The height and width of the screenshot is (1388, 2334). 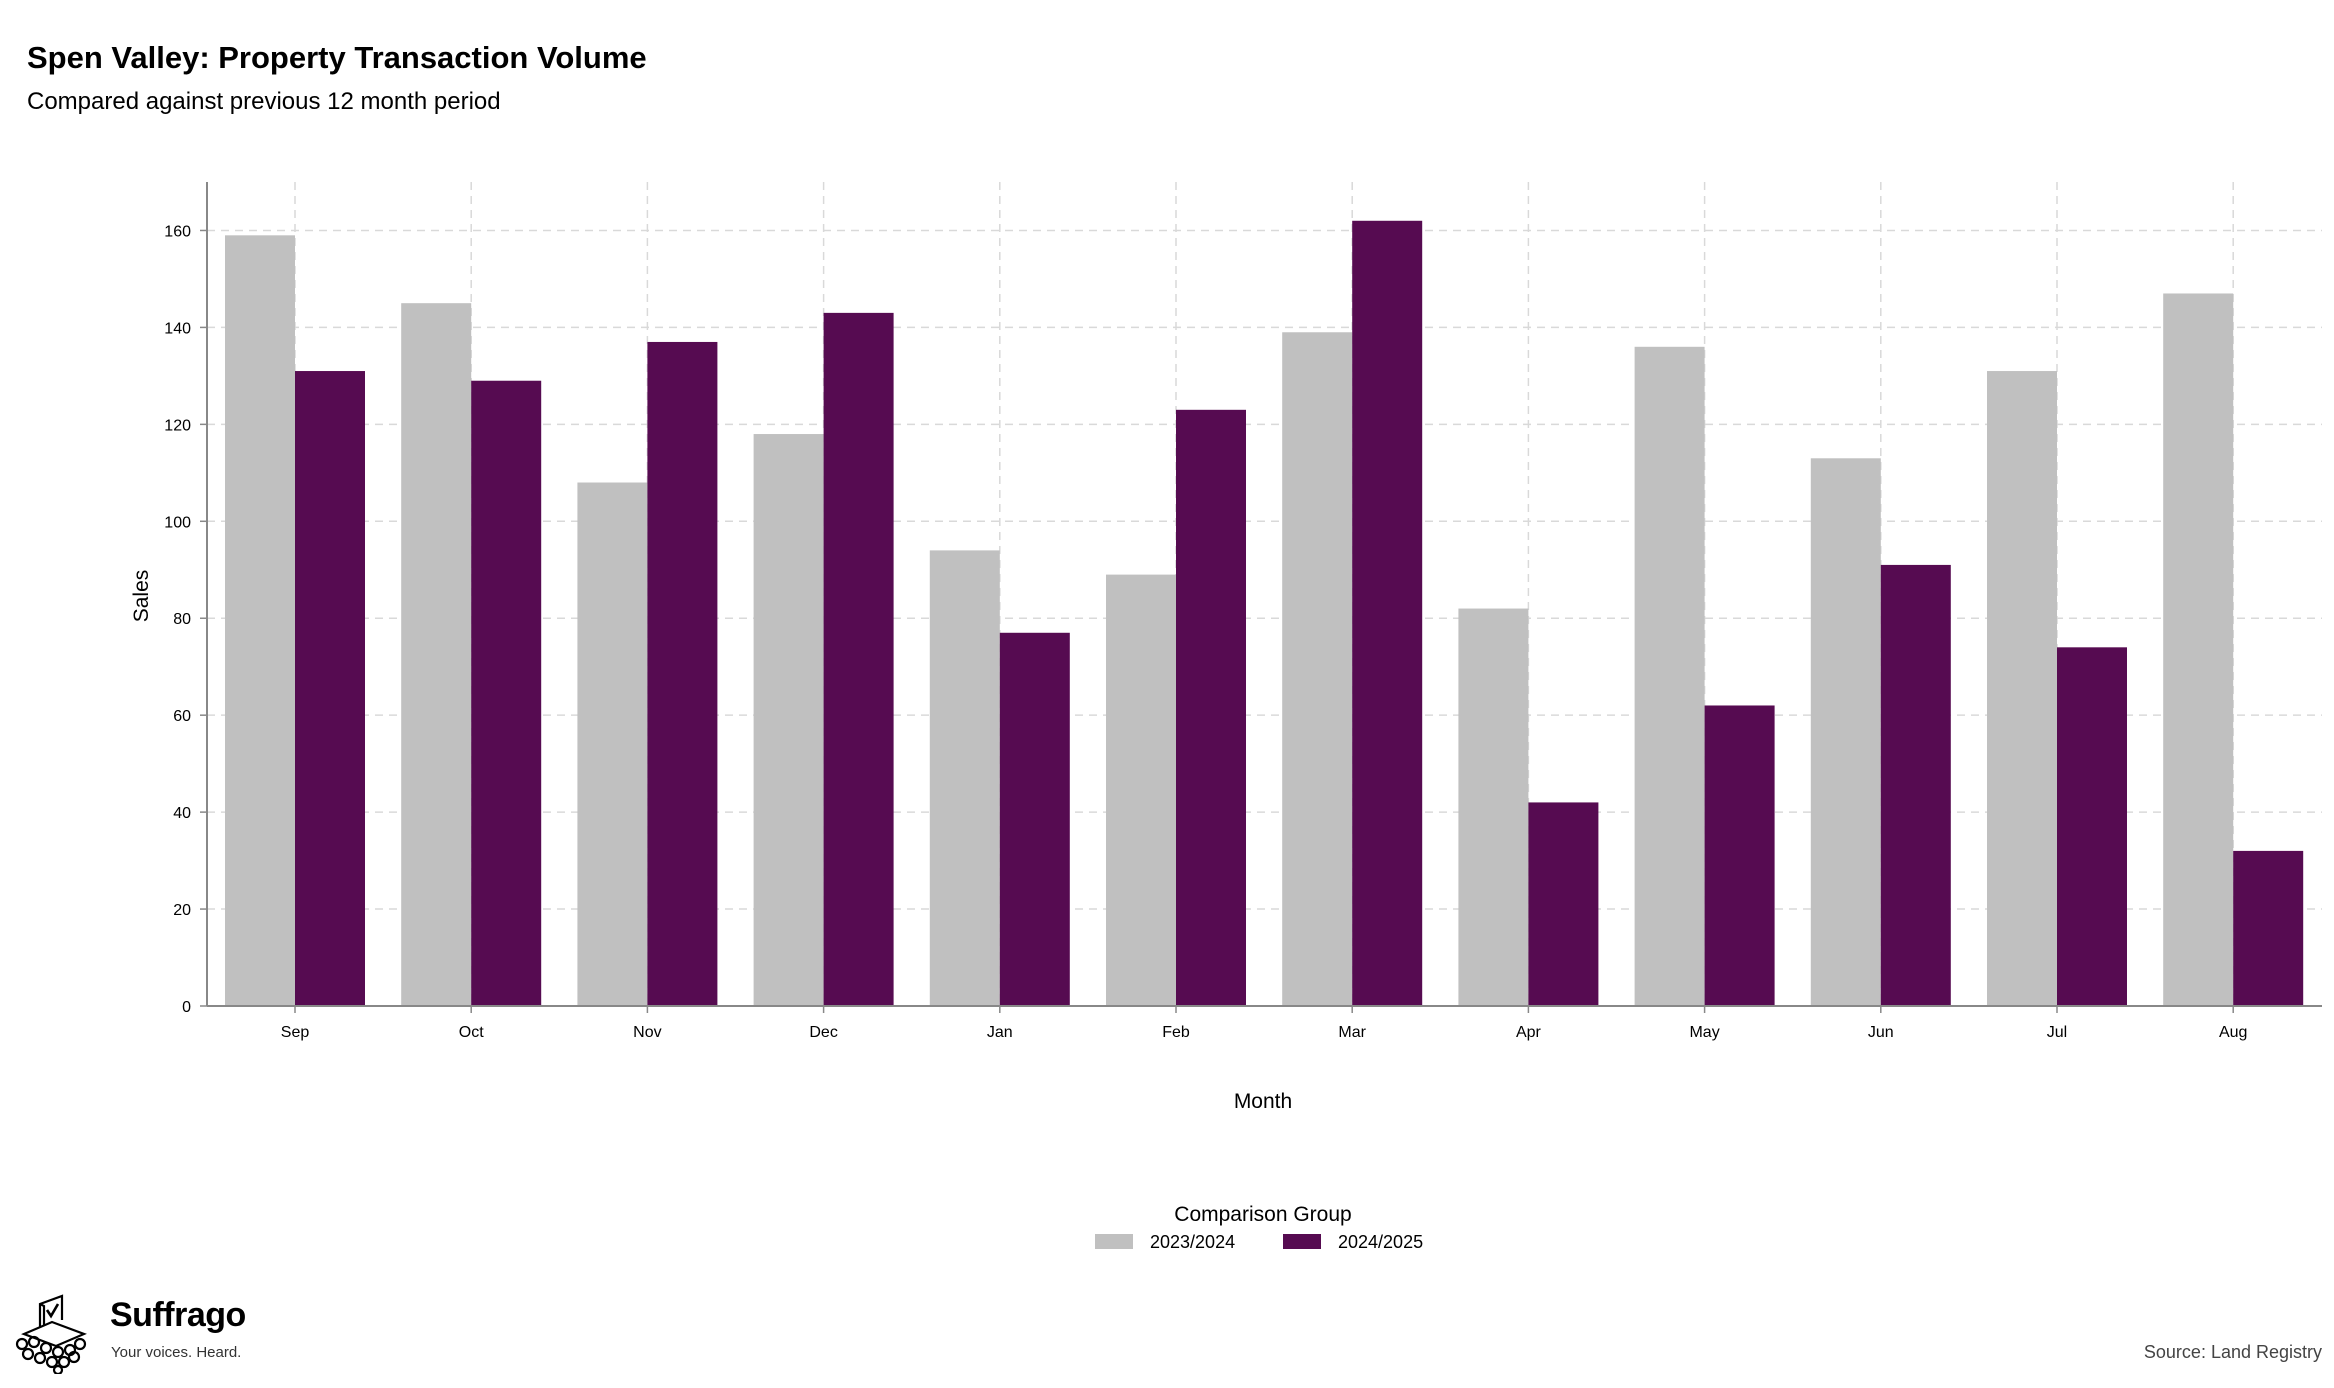 What do you see at coordinates (1264, 1023) in the screenshot?
I see `x-tick-labels: Sep Oct Nov Dec Jan Feb Mar Apr May Jun Jul Aug` at bounding box center [1264, 1023].